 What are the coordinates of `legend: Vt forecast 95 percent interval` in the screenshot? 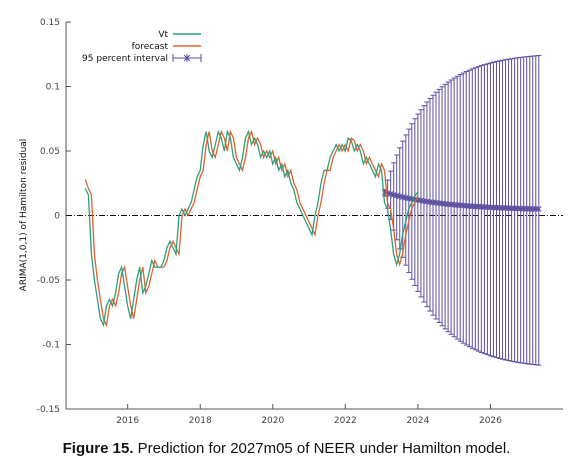 It's located at (142, 47).